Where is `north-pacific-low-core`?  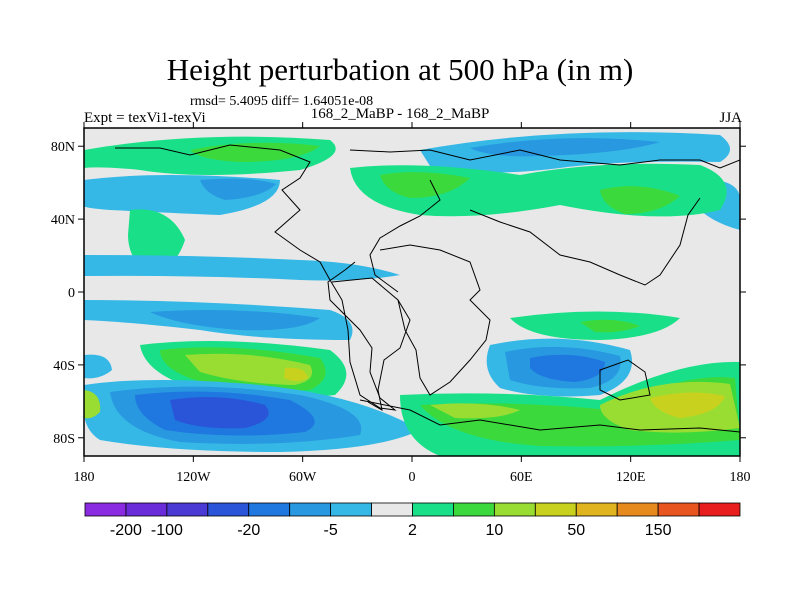 north-pacific-low-core is located at coordinates (238, 189).